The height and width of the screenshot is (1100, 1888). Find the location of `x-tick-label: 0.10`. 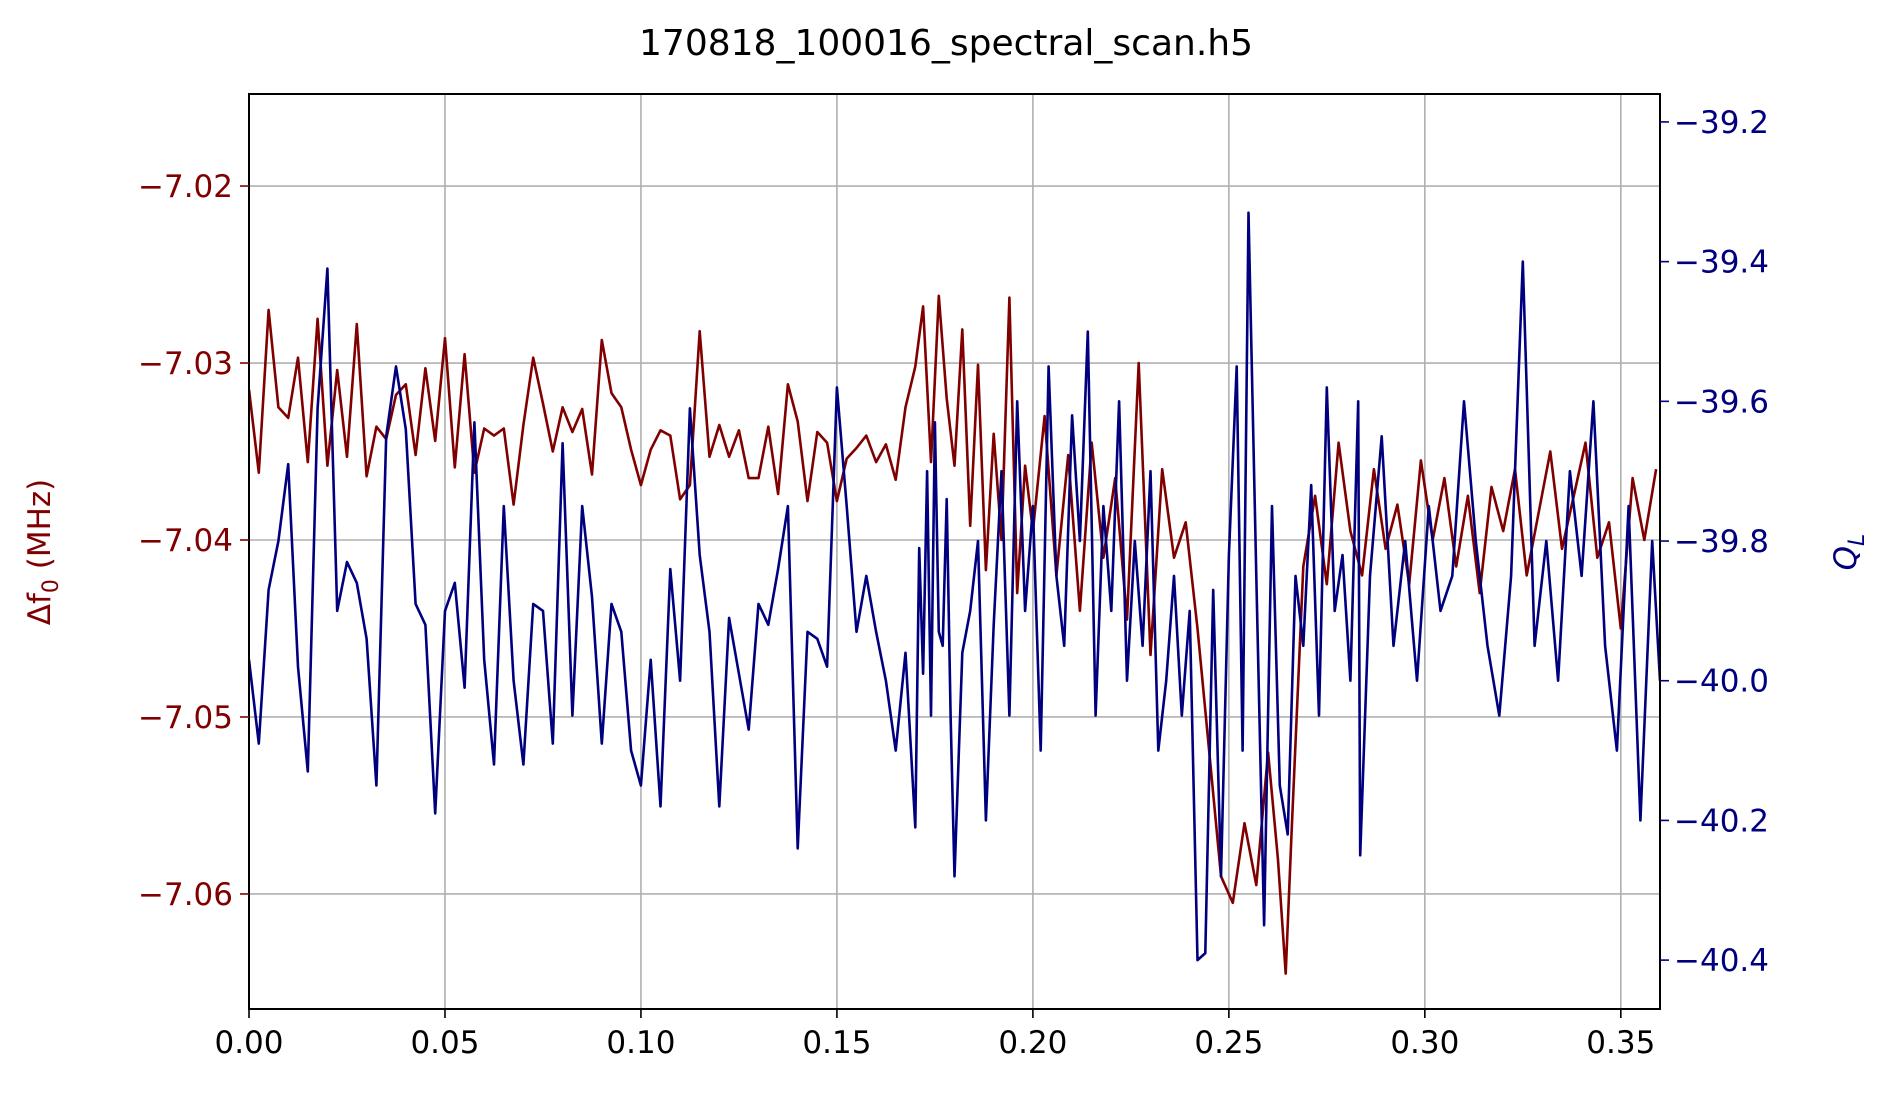

x-tick-label: 0.10 is located at coordinates (640, 1043).